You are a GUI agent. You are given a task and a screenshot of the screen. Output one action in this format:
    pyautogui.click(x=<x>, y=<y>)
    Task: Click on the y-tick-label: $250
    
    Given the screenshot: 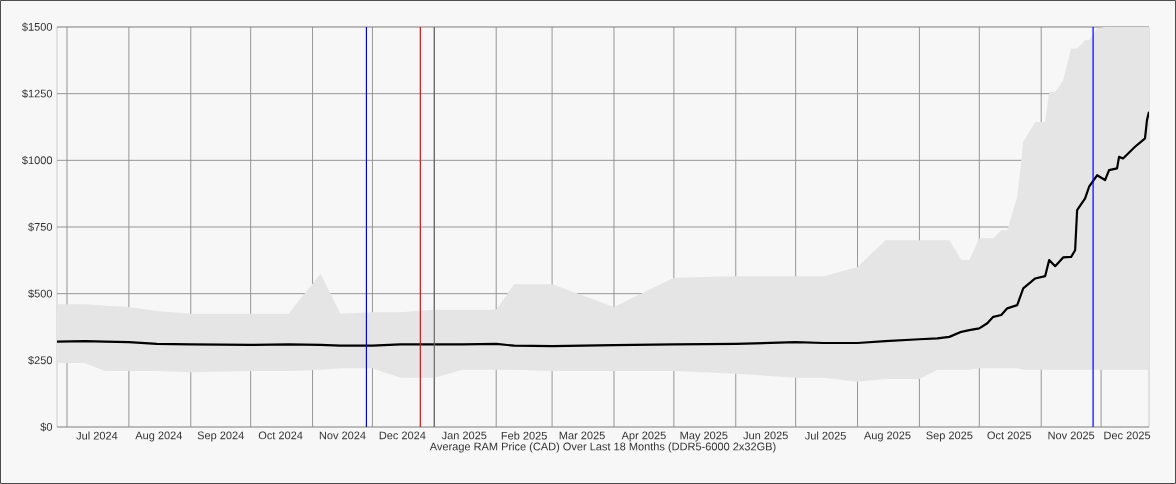 What is the action you would take?
    pyautogui.click(x=40, y=360)
    